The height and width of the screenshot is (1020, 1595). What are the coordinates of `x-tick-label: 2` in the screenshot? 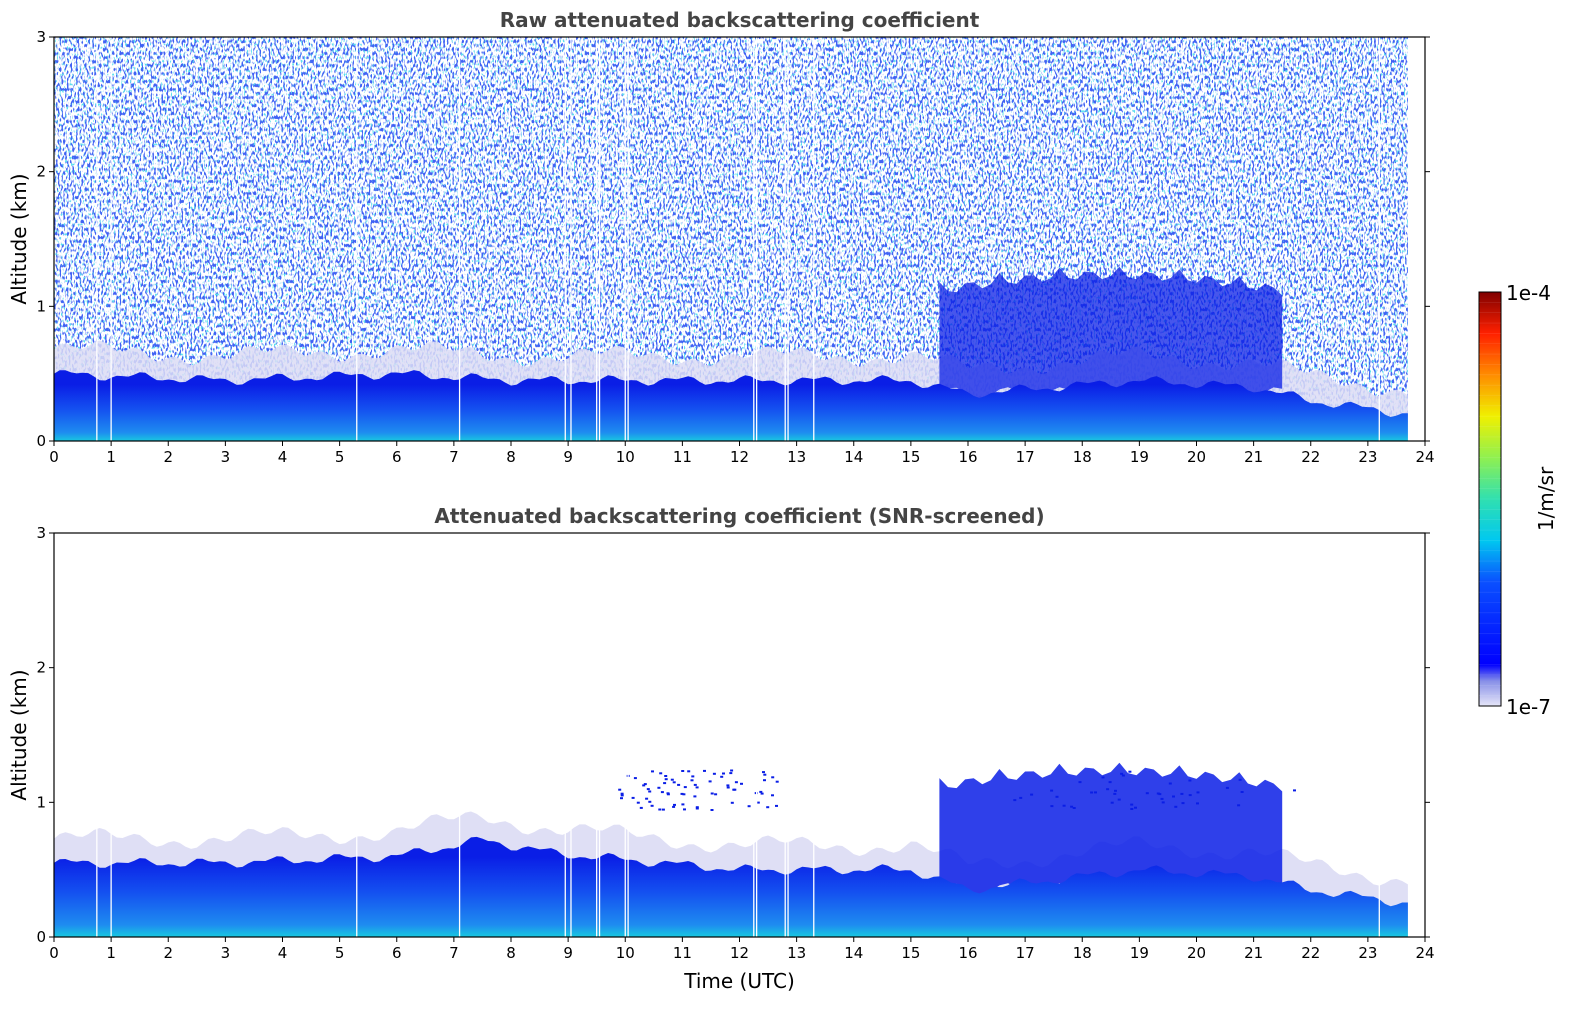 It's located at (168, 457).